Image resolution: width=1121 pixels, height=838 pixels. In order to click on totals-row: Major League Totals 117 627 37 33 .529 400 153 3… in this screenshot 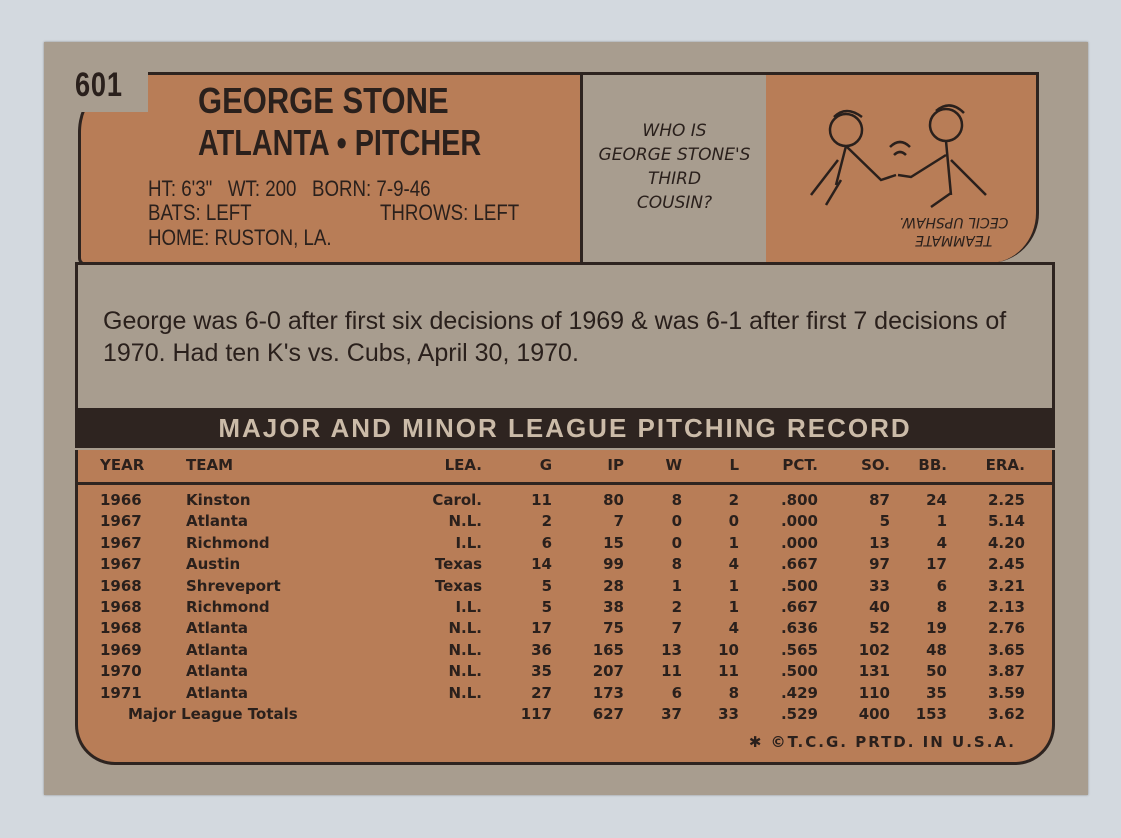, I will do `click(565, 715)`.